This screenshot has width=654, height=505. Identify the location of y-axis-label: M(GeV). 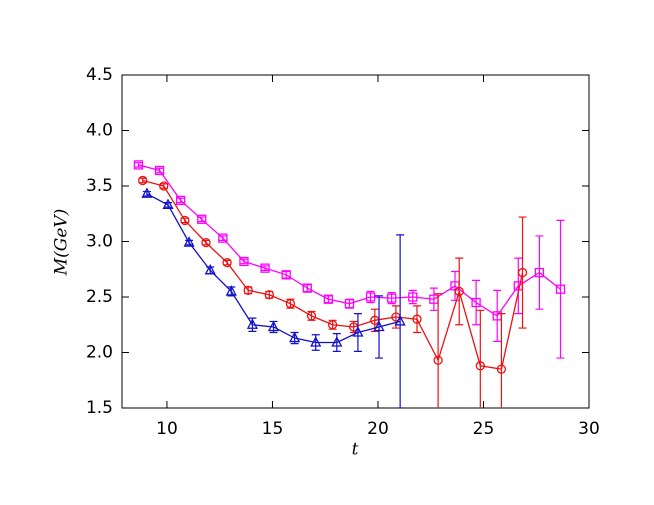
(62, 243).